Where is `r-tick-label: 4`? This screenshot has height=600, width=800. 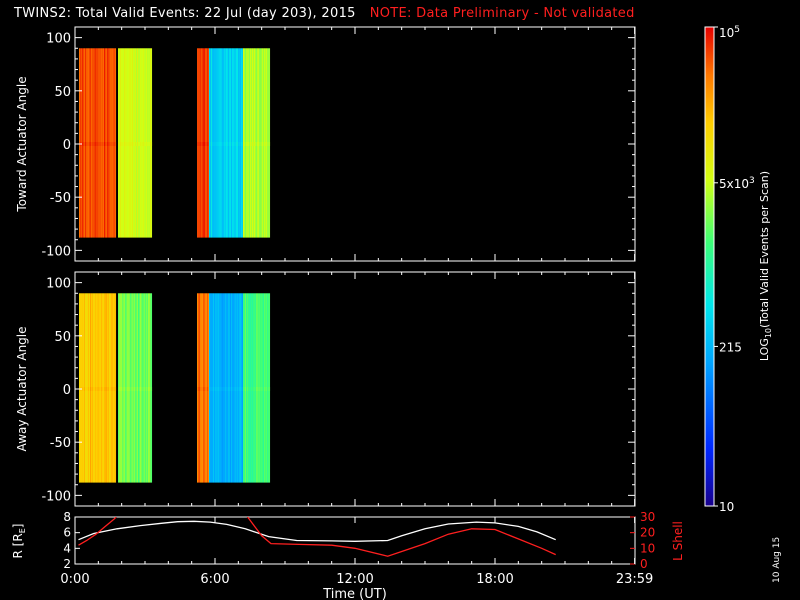 r-tick-label: 4 is located at coordinates (67, 548).